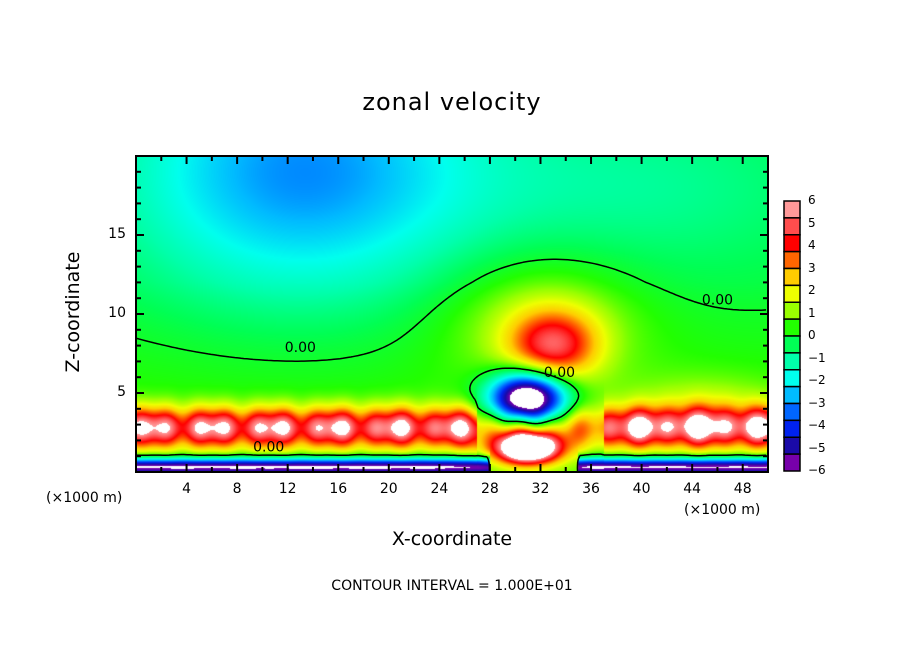 The width and height of the screenshot is (904, 654). Describe the element at coordinates (812, 200) in the screenshot. I see `colorbar-tick-label: 6` at that location.